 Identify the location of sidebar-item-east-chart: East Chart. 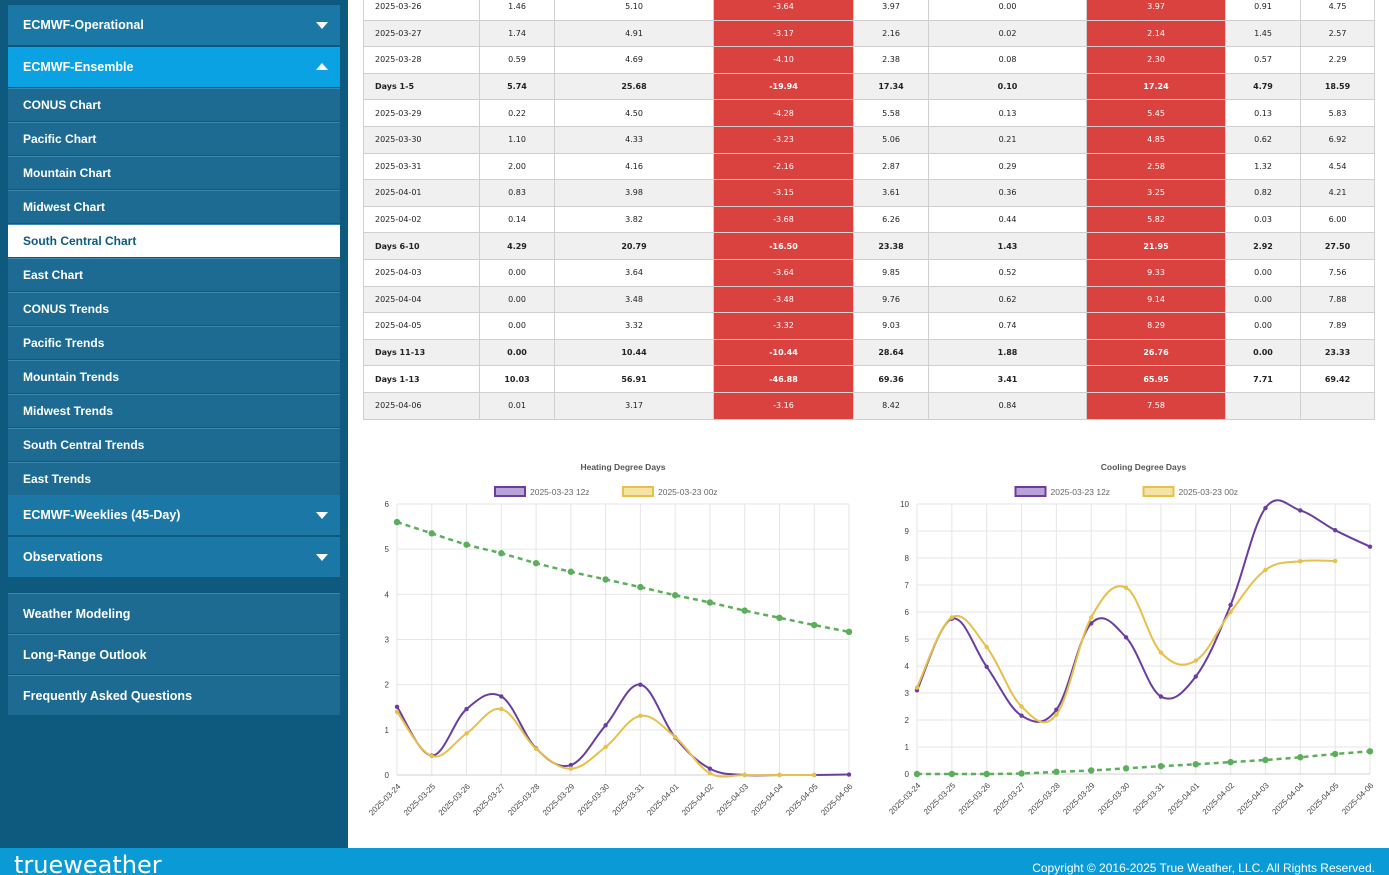
(174, 274).